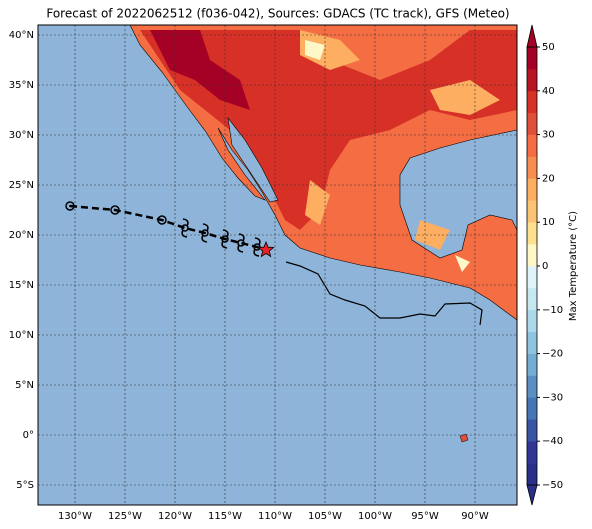 The image size is (592, 529). I want to click on x-tick-label: 95°W, so click(425, 516).